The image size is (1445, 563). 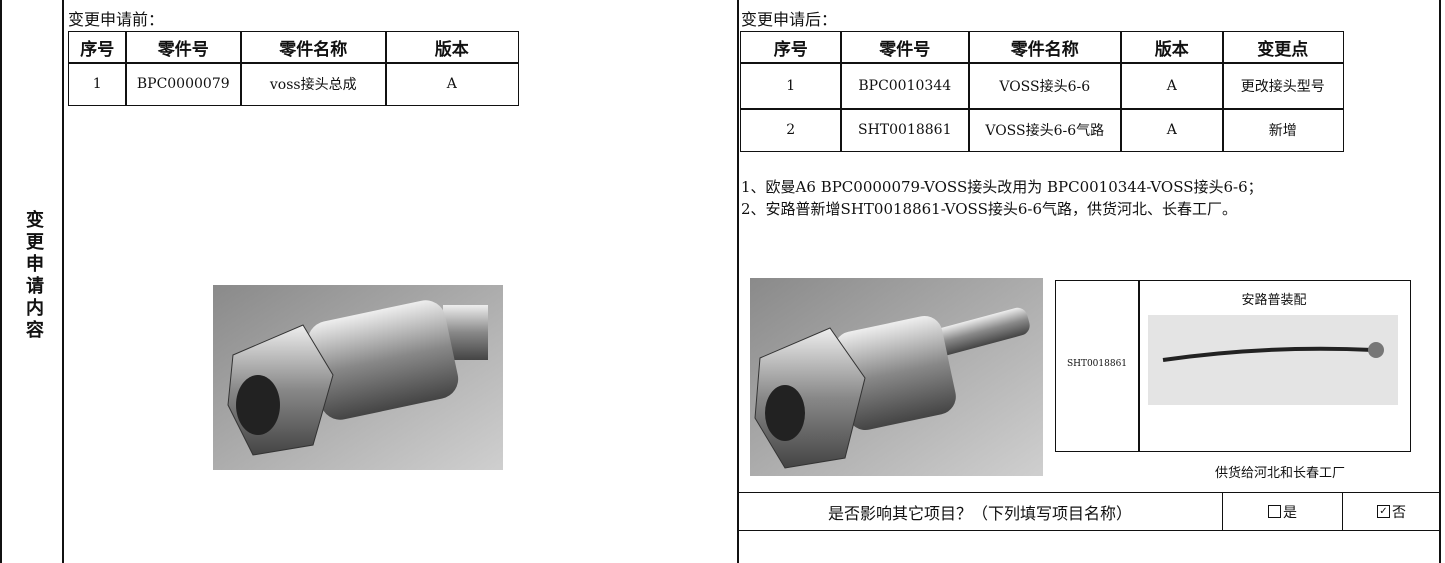 What do you see at coordinates (789, 19) in the screenshot?
I see `section-title: 变更申请后：` at bounding box center [789, 19].